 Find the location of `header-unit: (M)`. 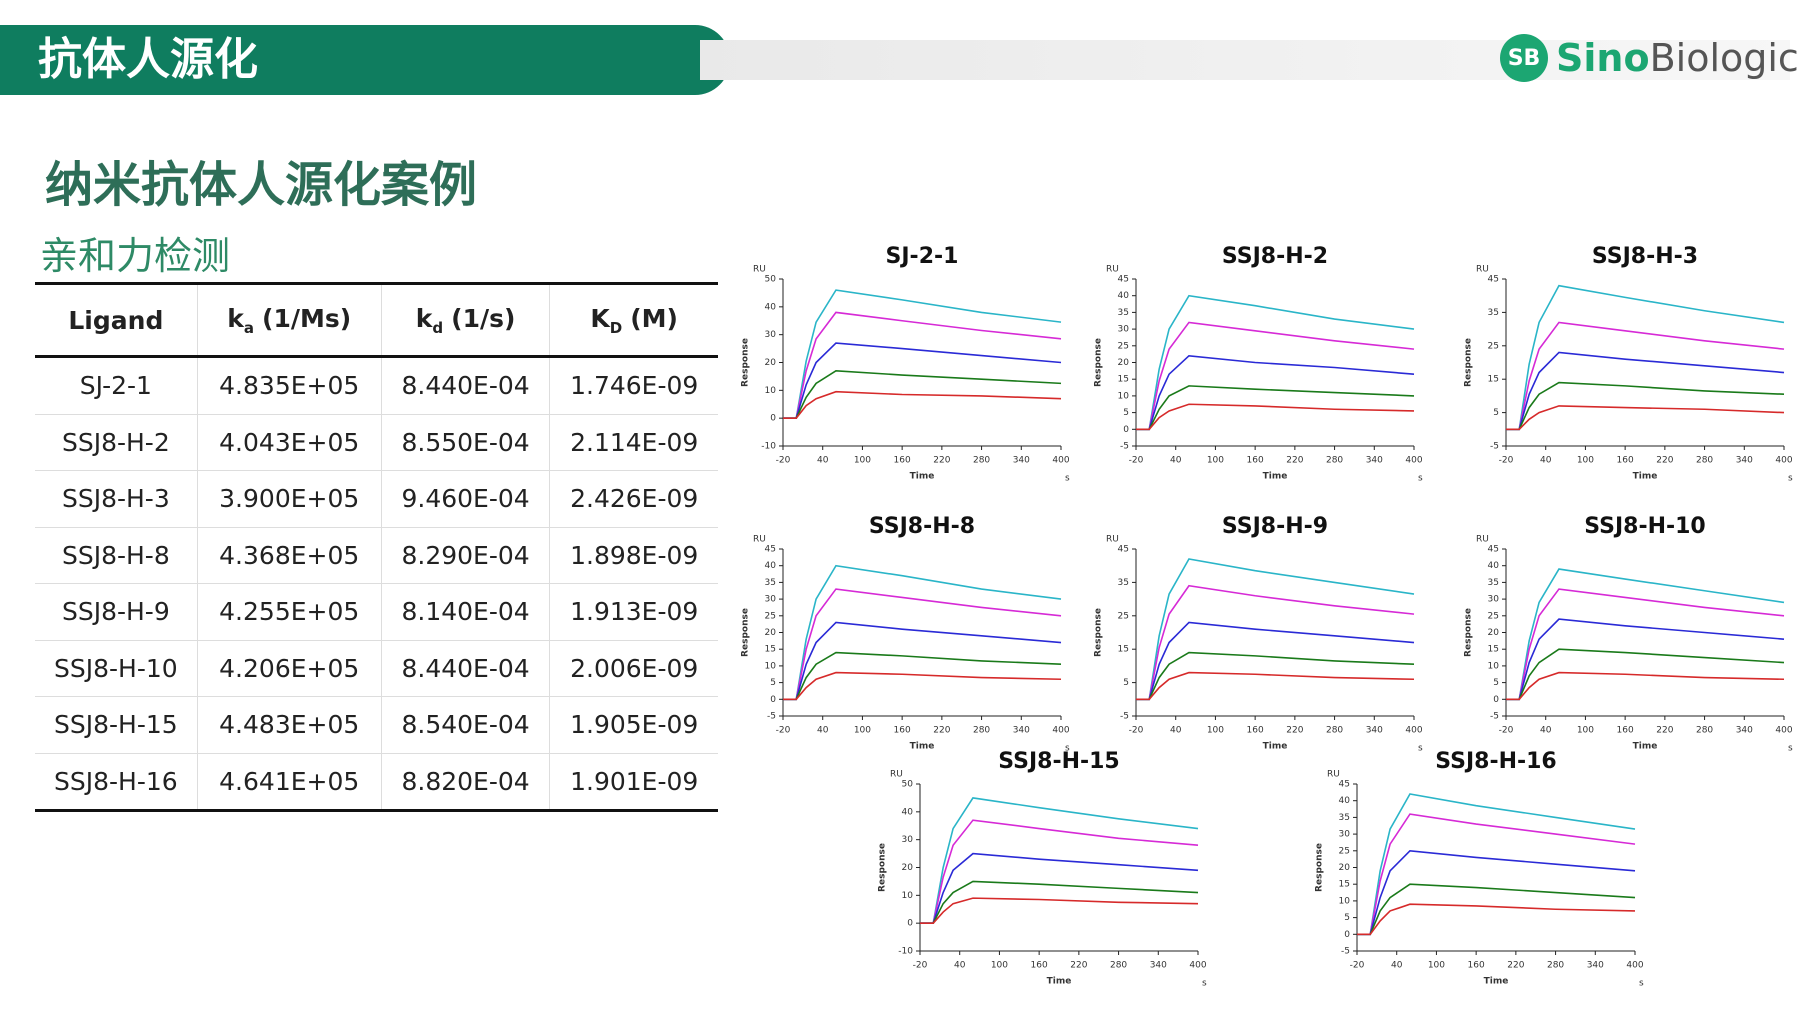

header-unit: (M) is located at coordinates (654, 318).